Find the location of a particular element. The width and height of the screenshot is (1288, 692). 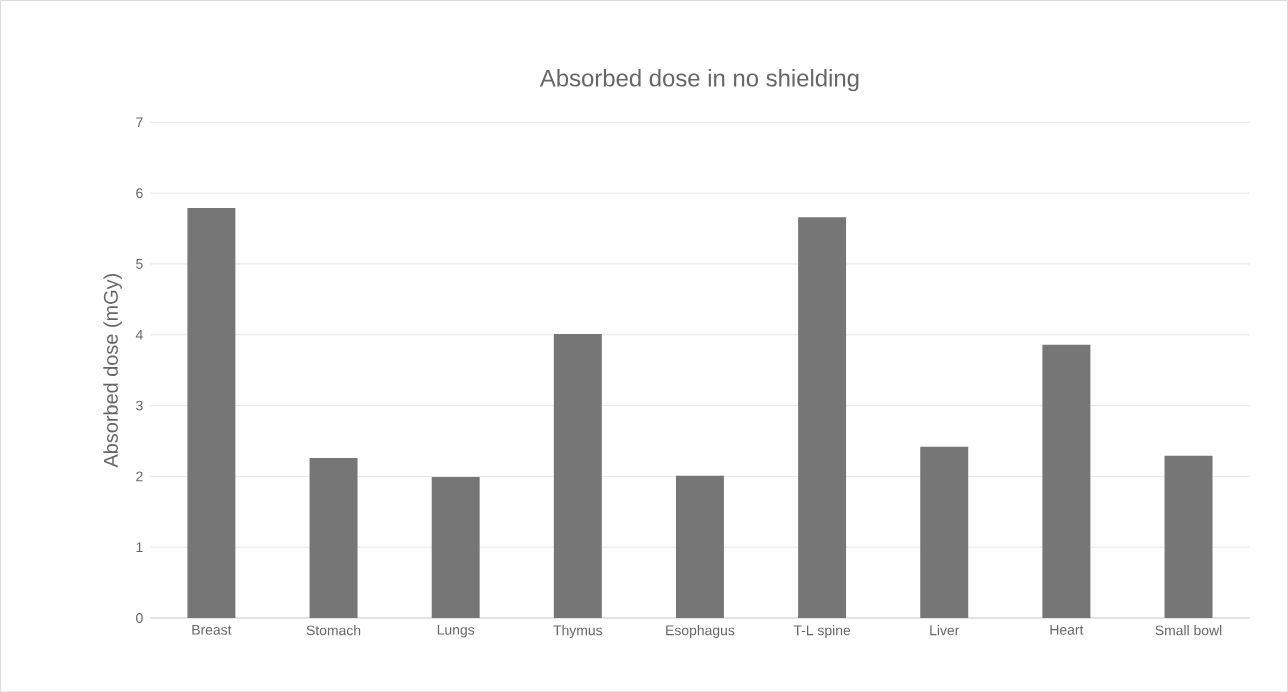

chart-title: Absorbed dose in no shielding is located at coordinates (699, 80).